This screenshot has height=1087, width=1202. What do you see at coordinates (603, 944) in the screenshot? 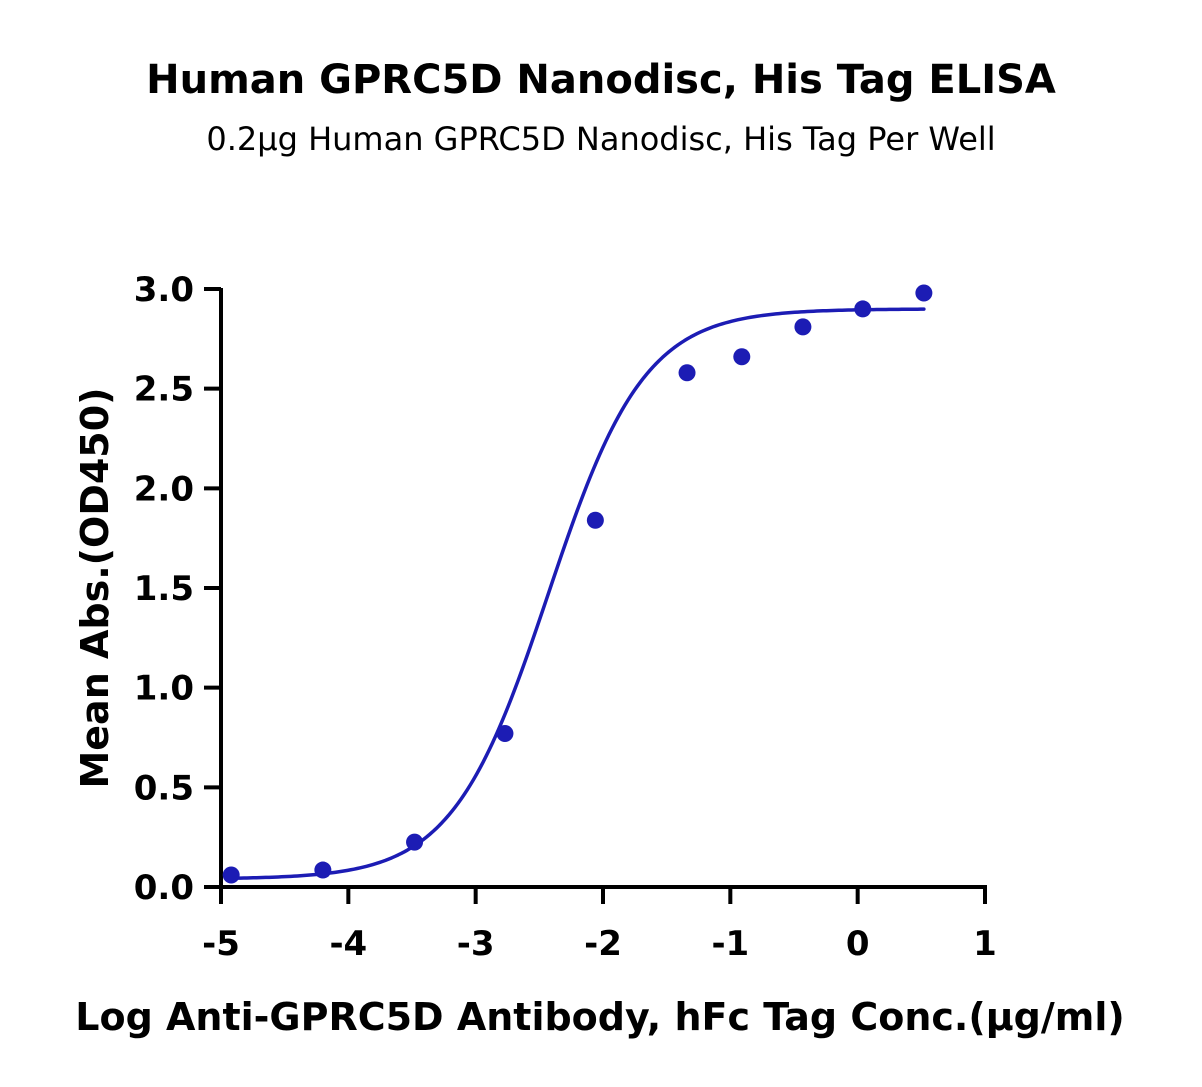
I see `x-tick-label: -2` at bounding box center [603, 944].